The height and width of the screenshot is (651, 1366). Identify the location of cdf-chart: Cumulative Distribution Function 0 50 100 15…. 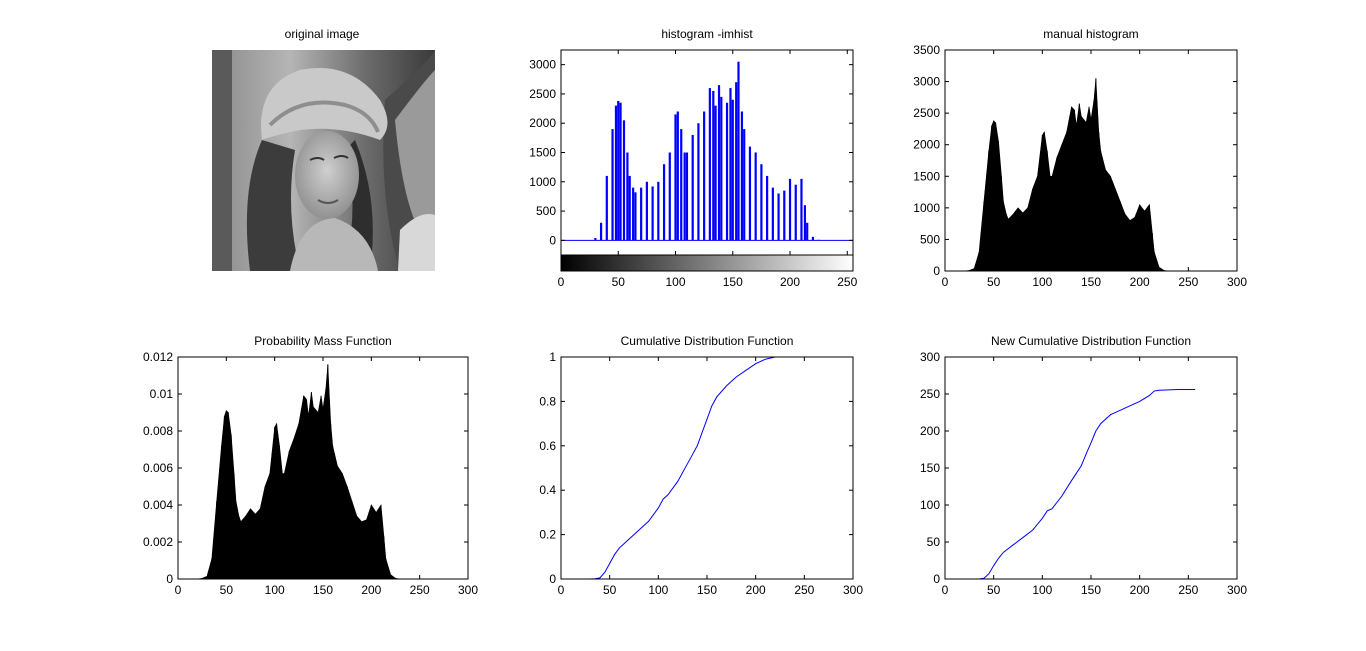
(701, 465).